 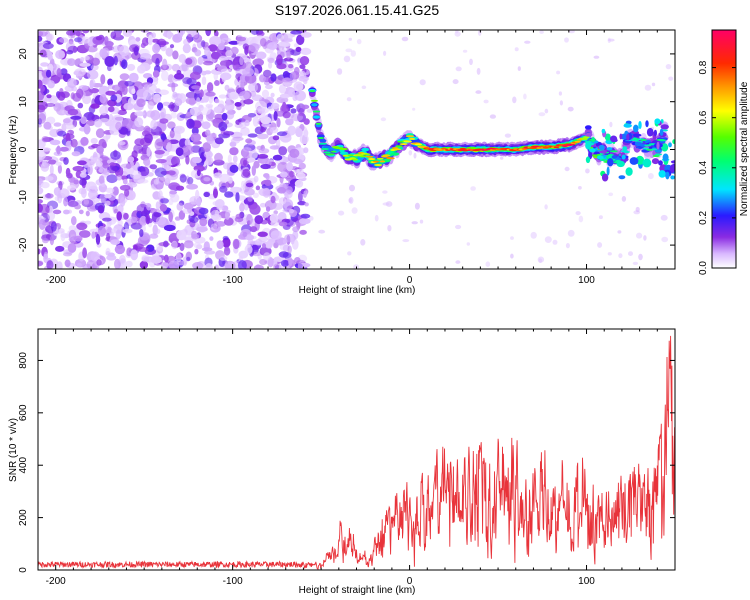 I want to click on x-tick-label: 0, so click(x=410, y=280).